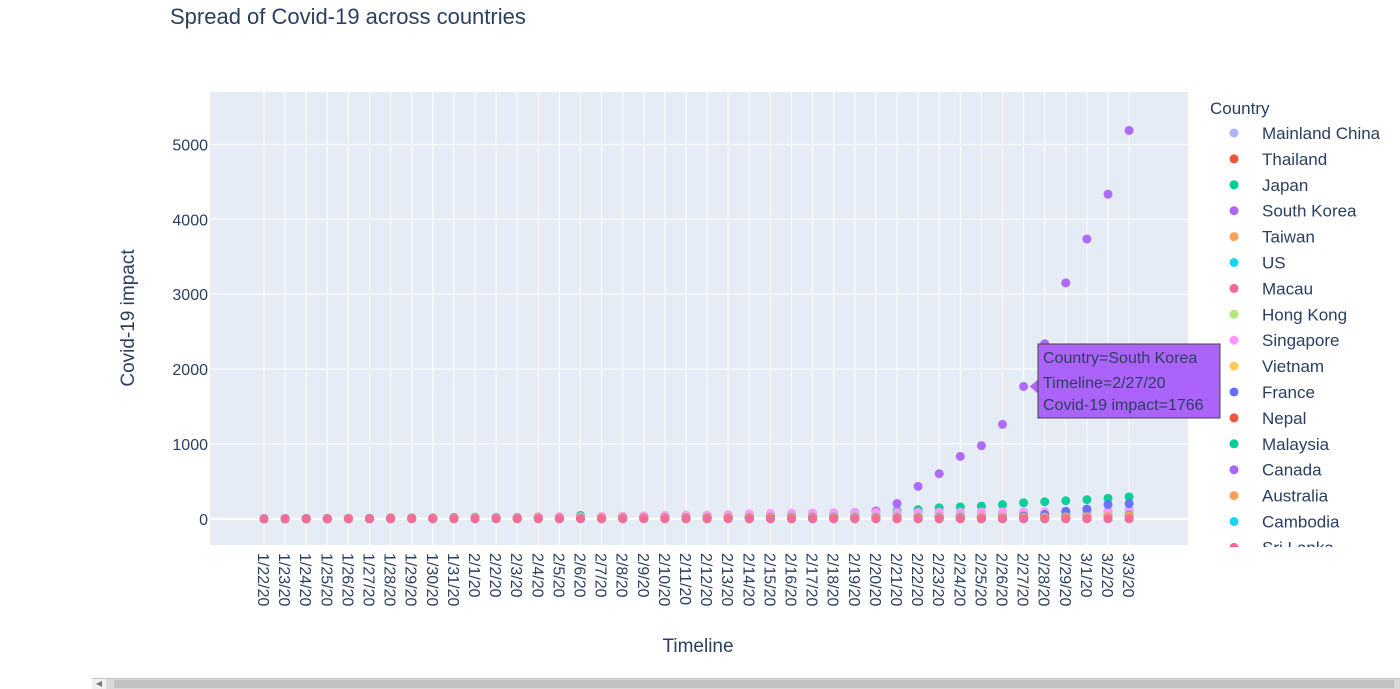 This screenshot has width=1400, height=689. I want to click on legend-item-label: Hong Kong, so click(1304, 314).